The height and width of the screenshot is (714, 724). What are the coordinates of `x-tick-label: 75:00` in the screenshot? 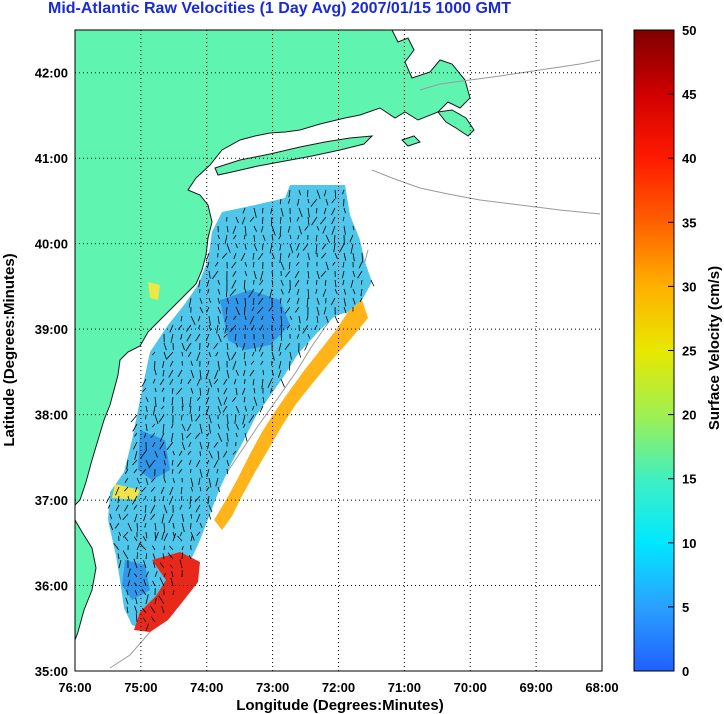 It's located at (140, 687).